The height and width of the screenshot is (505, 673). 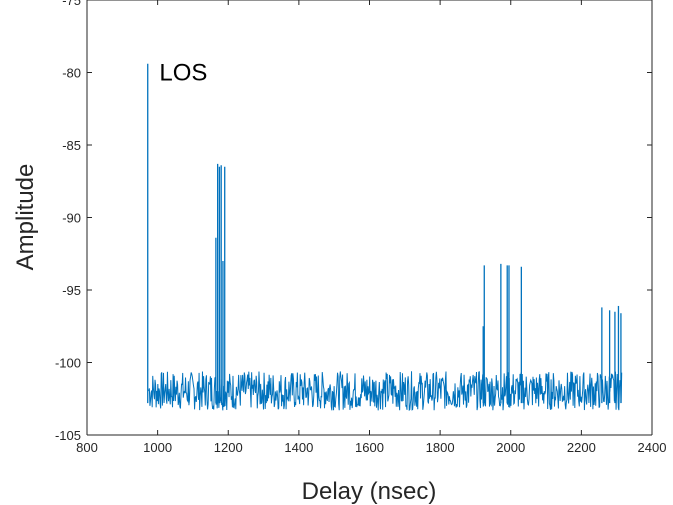 What do you see at coordinates (652, 447) in the screenshot?
I see `x-tick-label: 2400` at bounding box center [652, 447].